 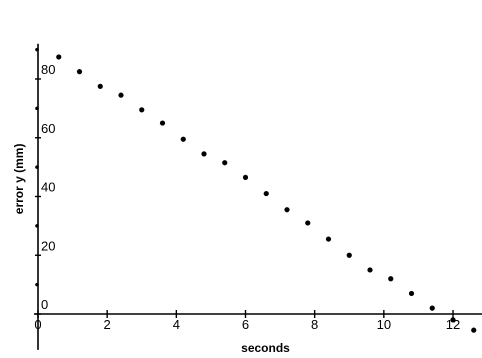 What do you see at coordinates (48, 69) in the screenshot?
I see `y-tick-label: 80` at bounding box center [48, 69].